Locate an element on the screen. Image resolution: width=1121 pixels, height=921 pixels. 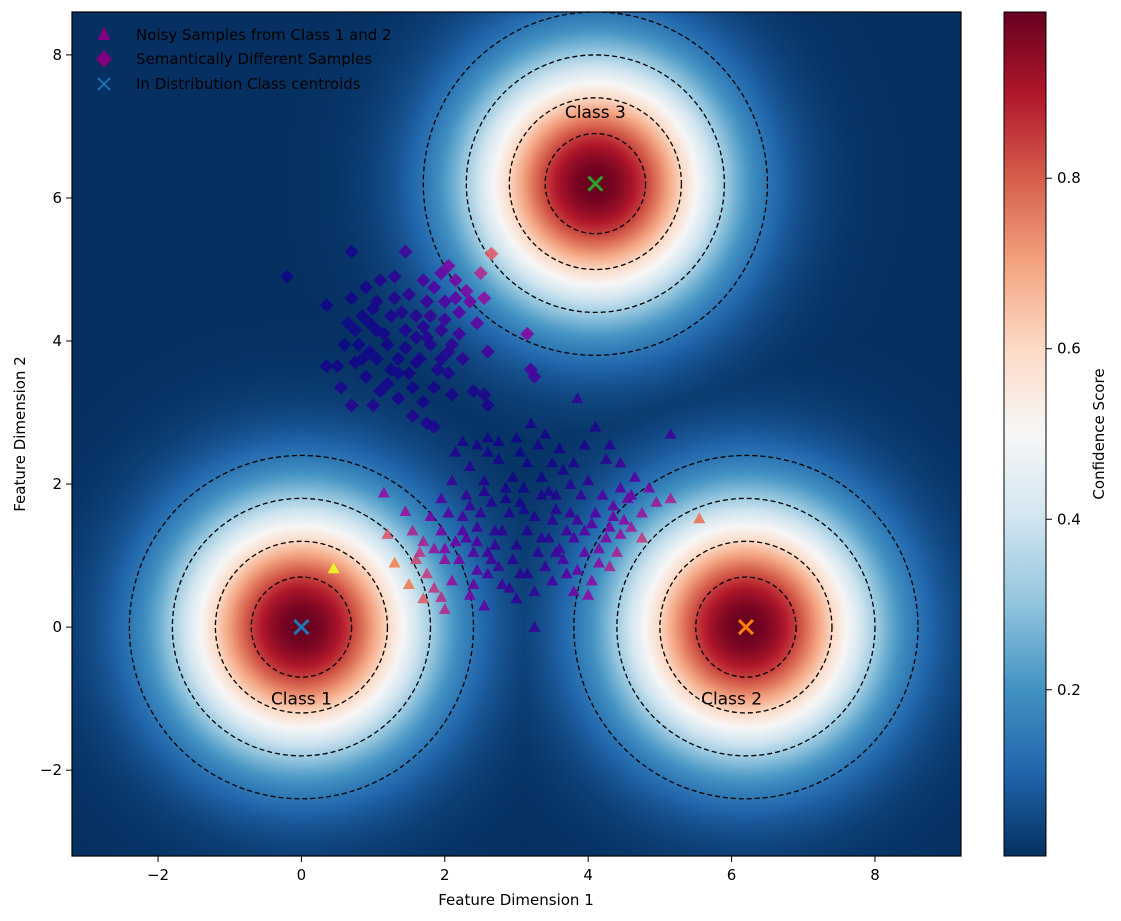
legend-label-centroids: In Distribution Class centroids is located at coordinates (248, 84).